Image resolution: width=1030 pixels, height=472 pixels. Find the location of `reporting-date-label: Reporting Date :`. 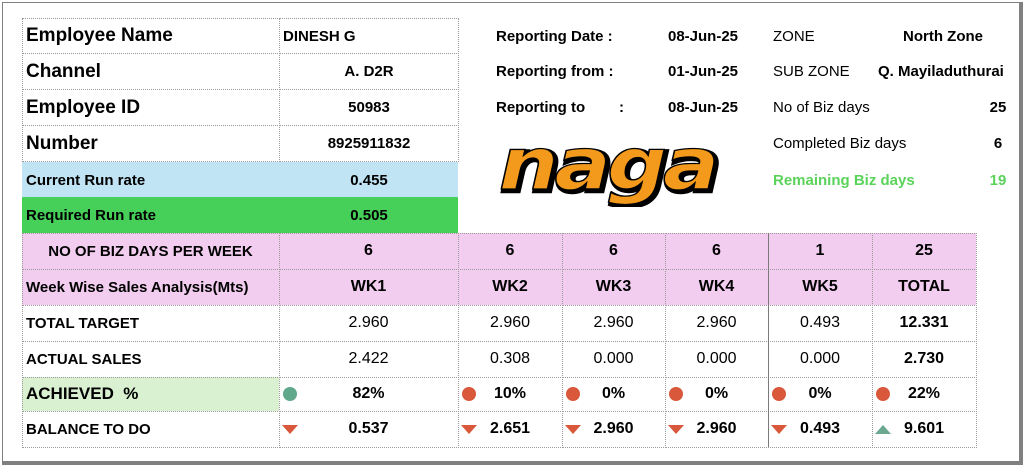

reporting-date-label: Reporting Date : is located at coordinates (554, 36).